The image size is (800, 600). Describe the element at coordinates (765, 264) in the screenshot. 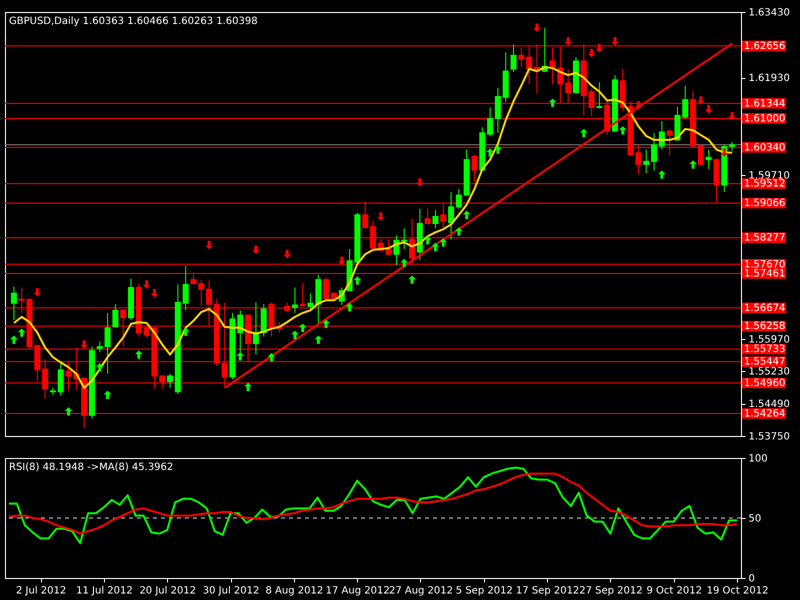

I see `ref-line-label: 1.57670` at that location.